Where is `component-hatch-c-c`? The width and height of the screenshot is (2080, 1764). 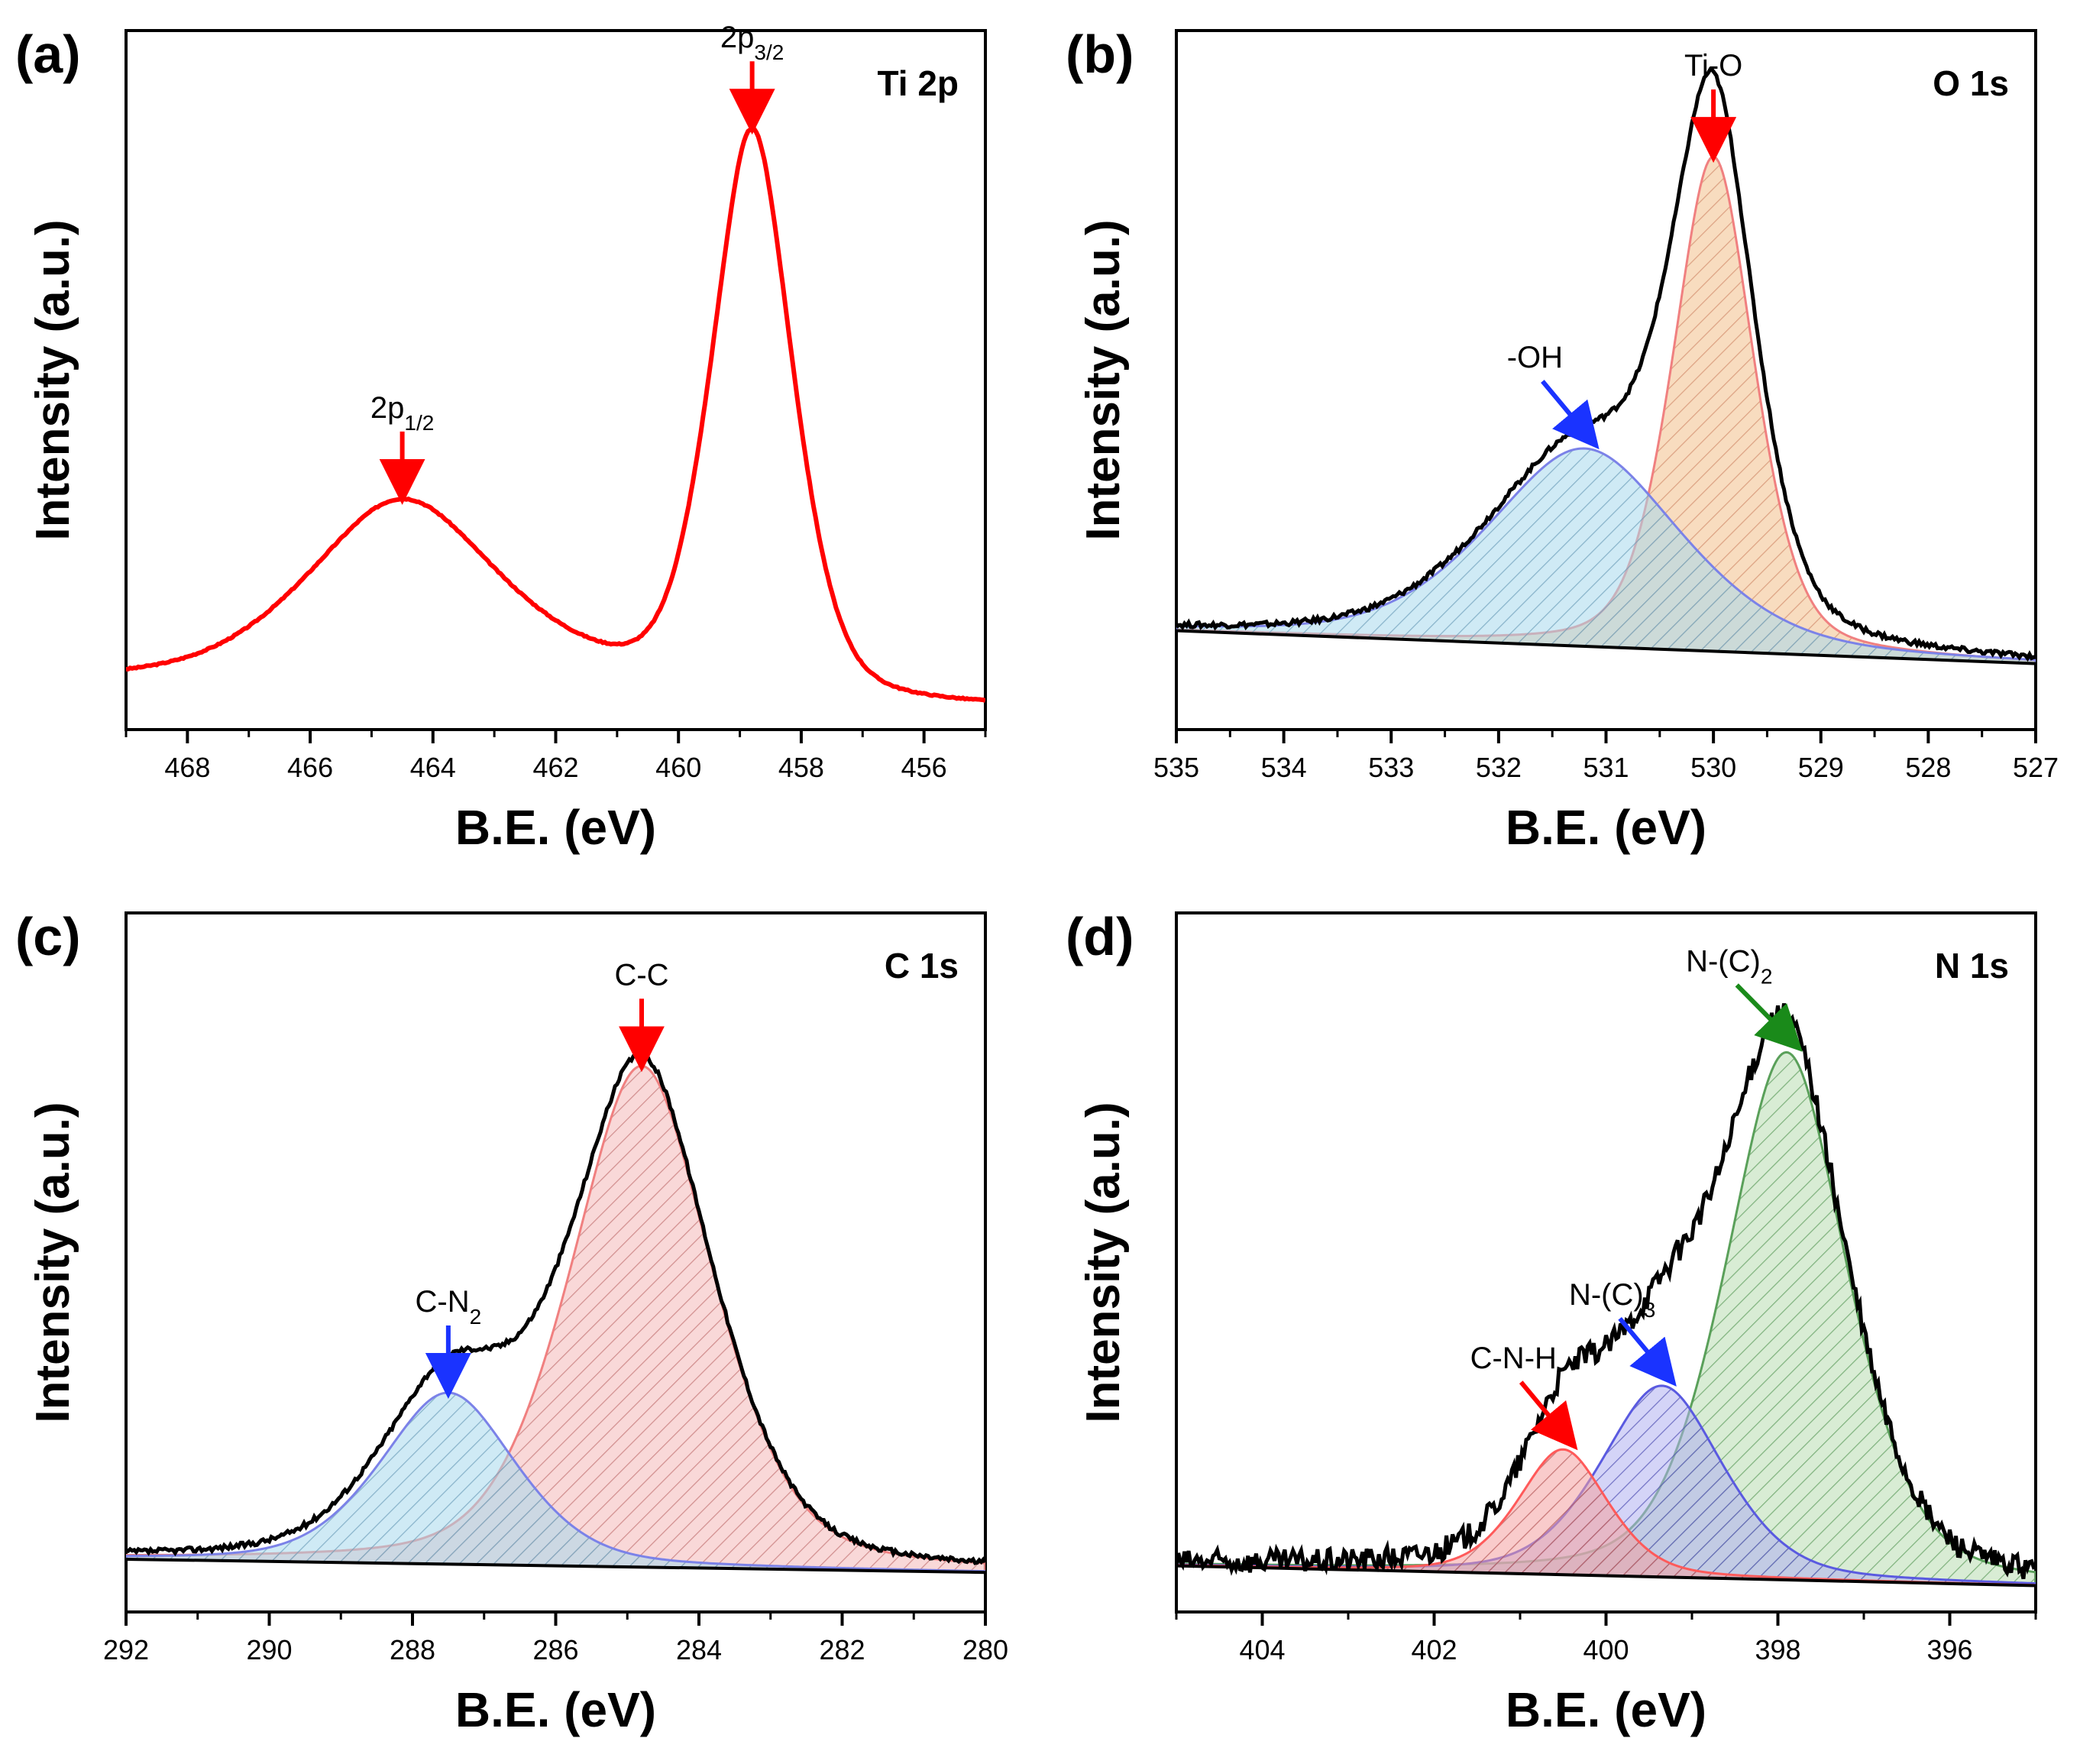 component-hatch-c-c is located at coordinates (555, 1319).